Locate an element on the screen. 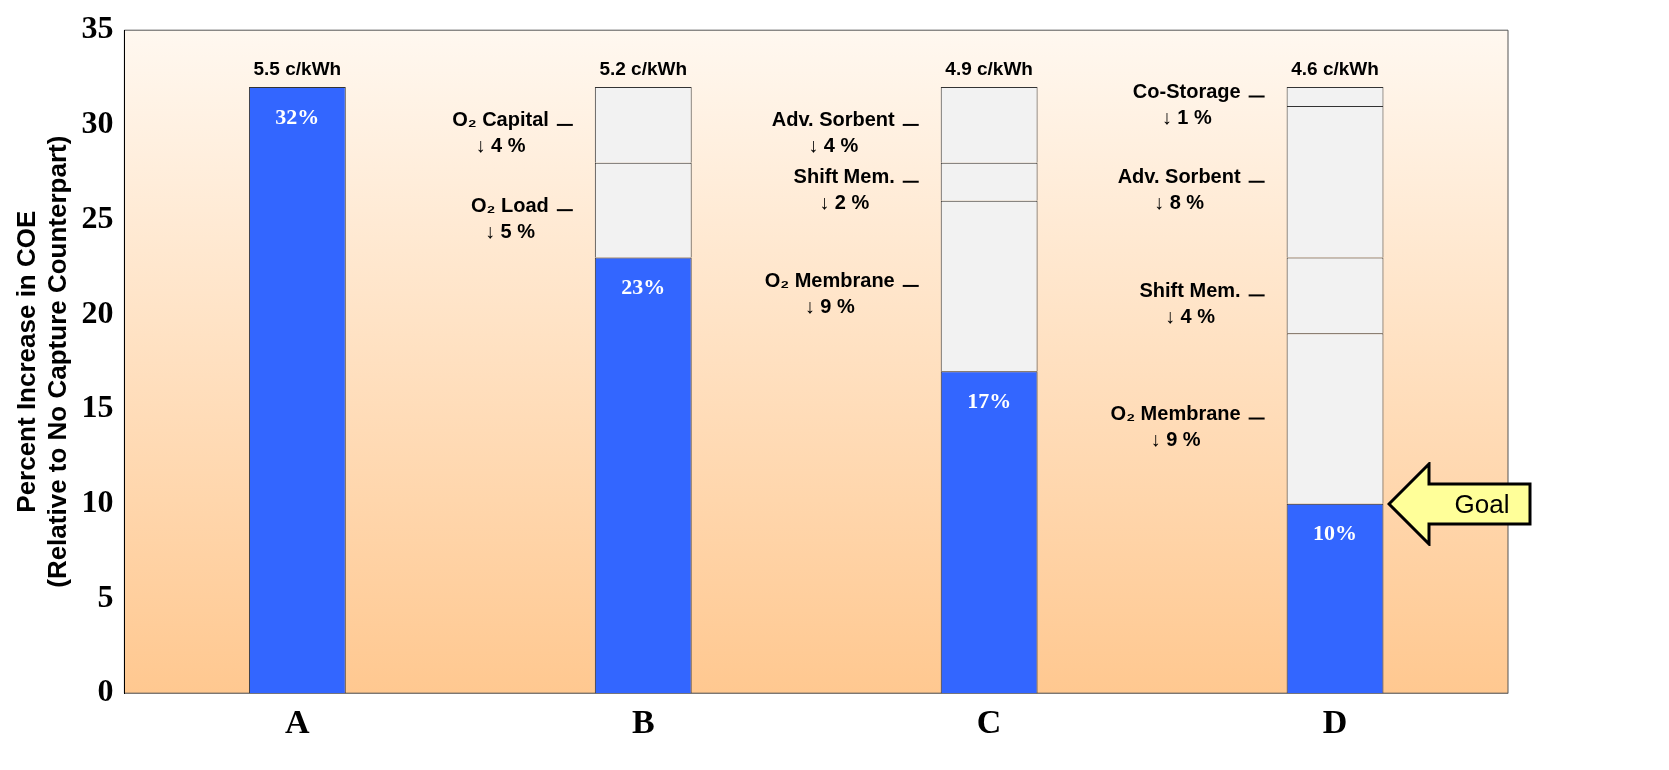 This screenshot has width=1669, height=770. arrow-icon: Goal is located at coordinates (1460, 503).